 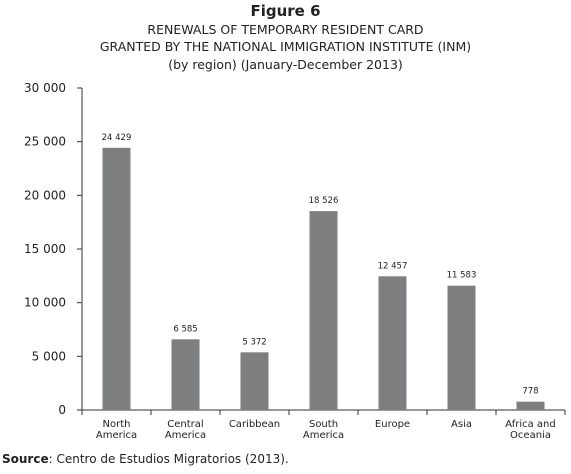 I want to click on data-label: 5 372, so click(x=254, y=342).